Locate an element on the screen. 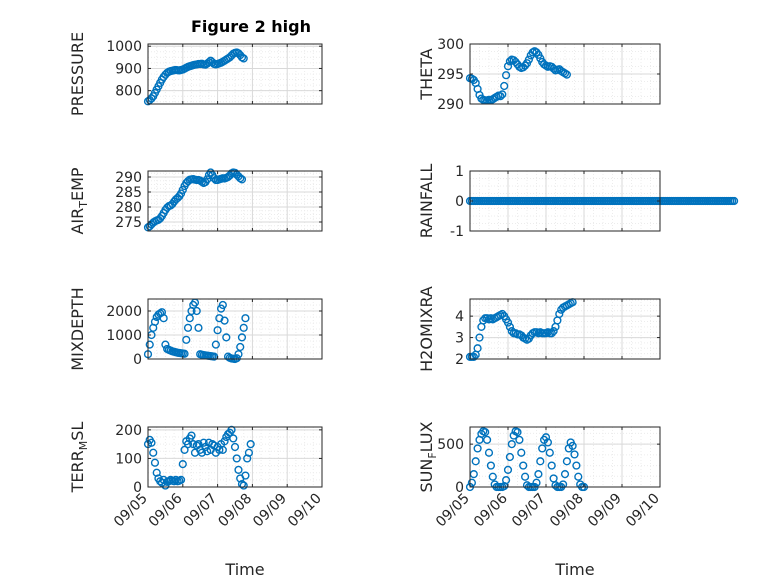 This screenshot has height=583, width=778. y-tick-label: 1000 is located at coordinates (124, 47).